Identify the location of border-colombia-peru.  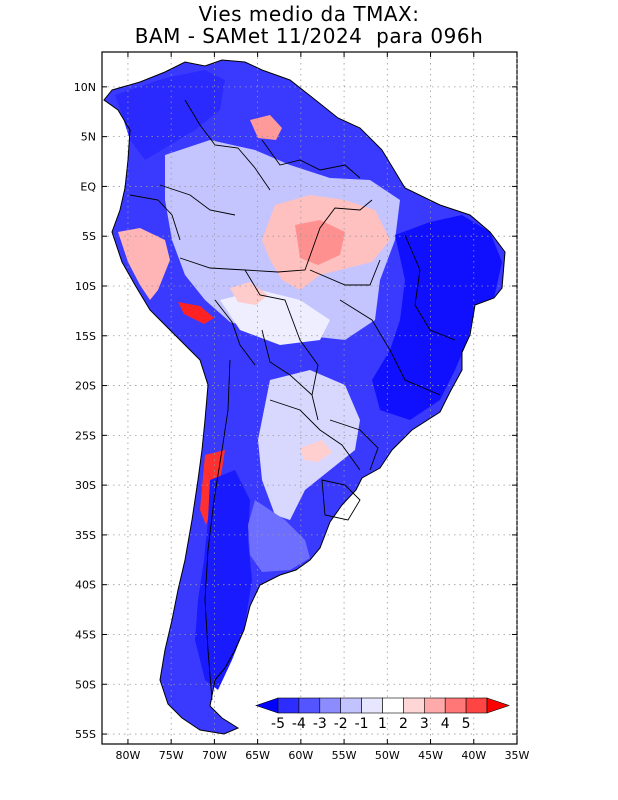
(197, 200).